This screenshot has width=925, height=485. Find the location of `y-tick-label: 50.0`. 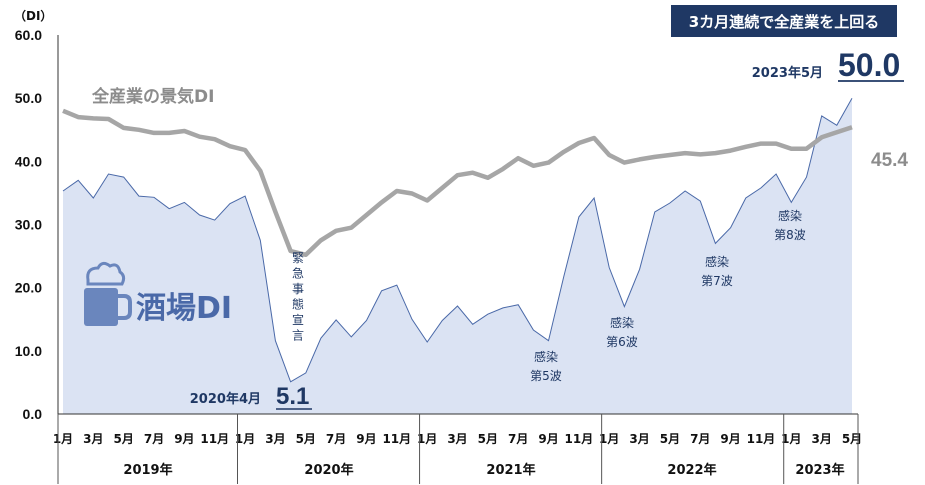

y-tick-label: 50.0 is located at coordinates (28, 98).